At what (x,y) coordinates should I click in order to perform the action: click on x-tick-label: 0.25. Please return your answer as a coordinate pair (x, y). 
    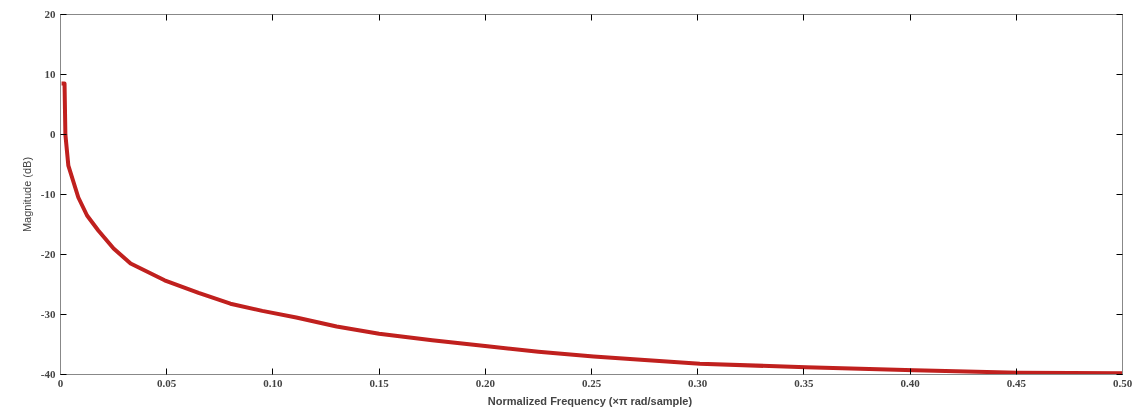
    Looking at the image, I should click on (591, 382).